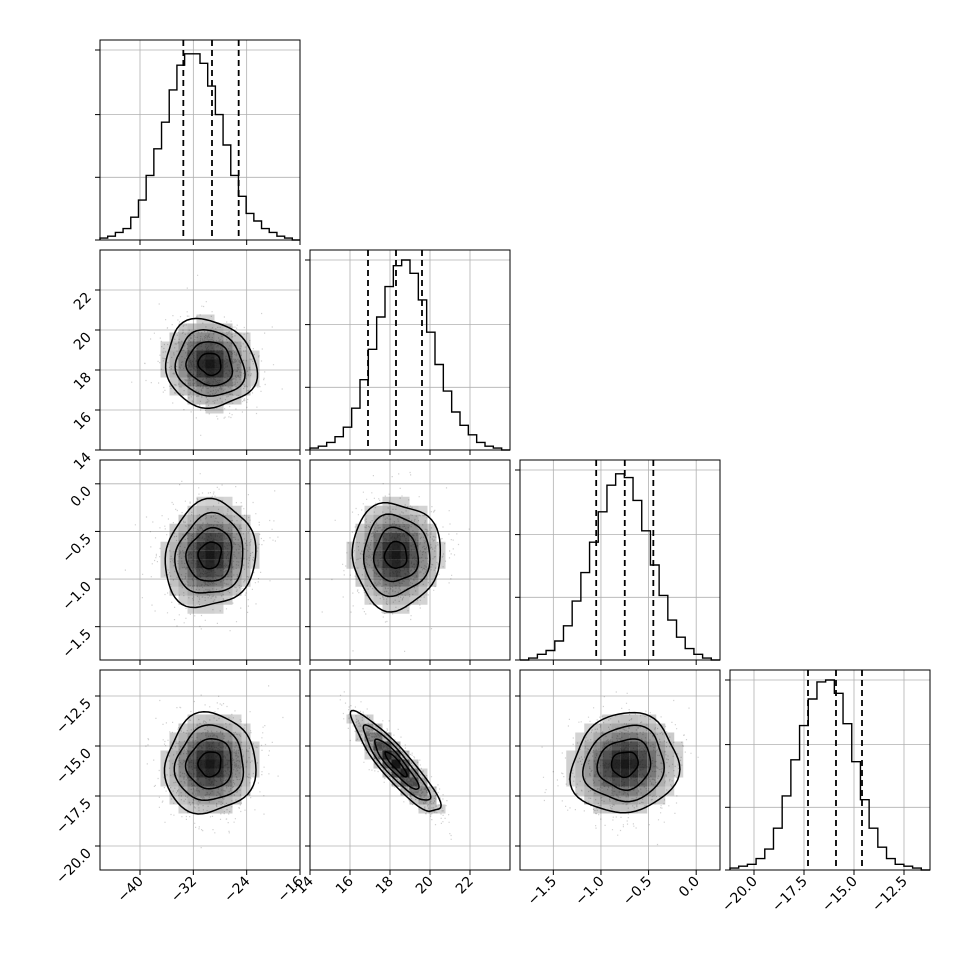 The height and width of the screenshot is (970, 970). What do you see at coordinates (689, 887) in the screenshot?
I see `x-tick-label-2-3: 0.0` at bounding box center [689, 887].